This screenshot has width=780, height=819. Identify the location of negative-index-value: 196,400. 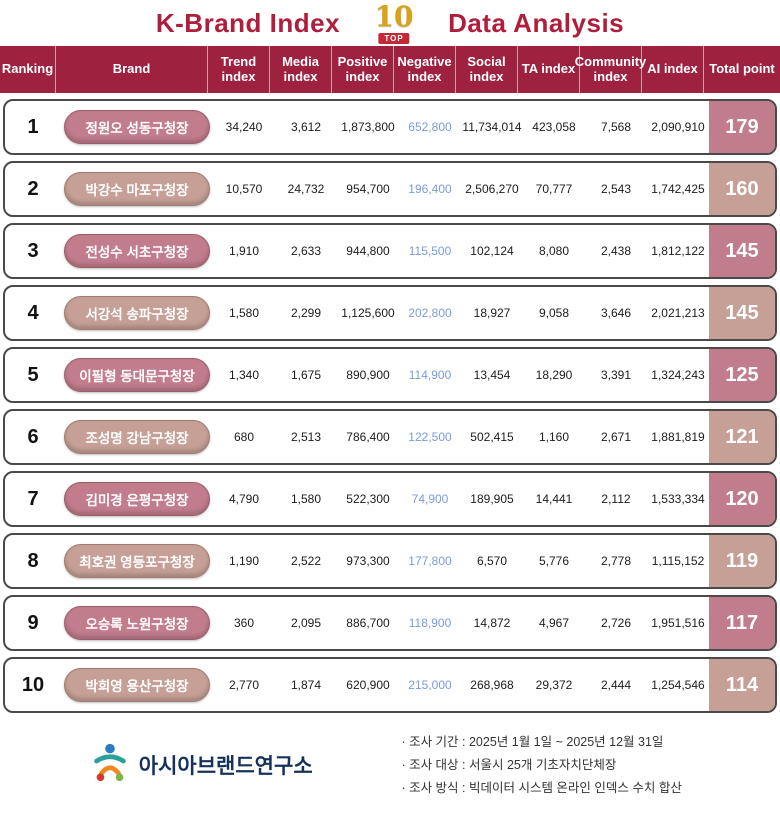
(430, 189).